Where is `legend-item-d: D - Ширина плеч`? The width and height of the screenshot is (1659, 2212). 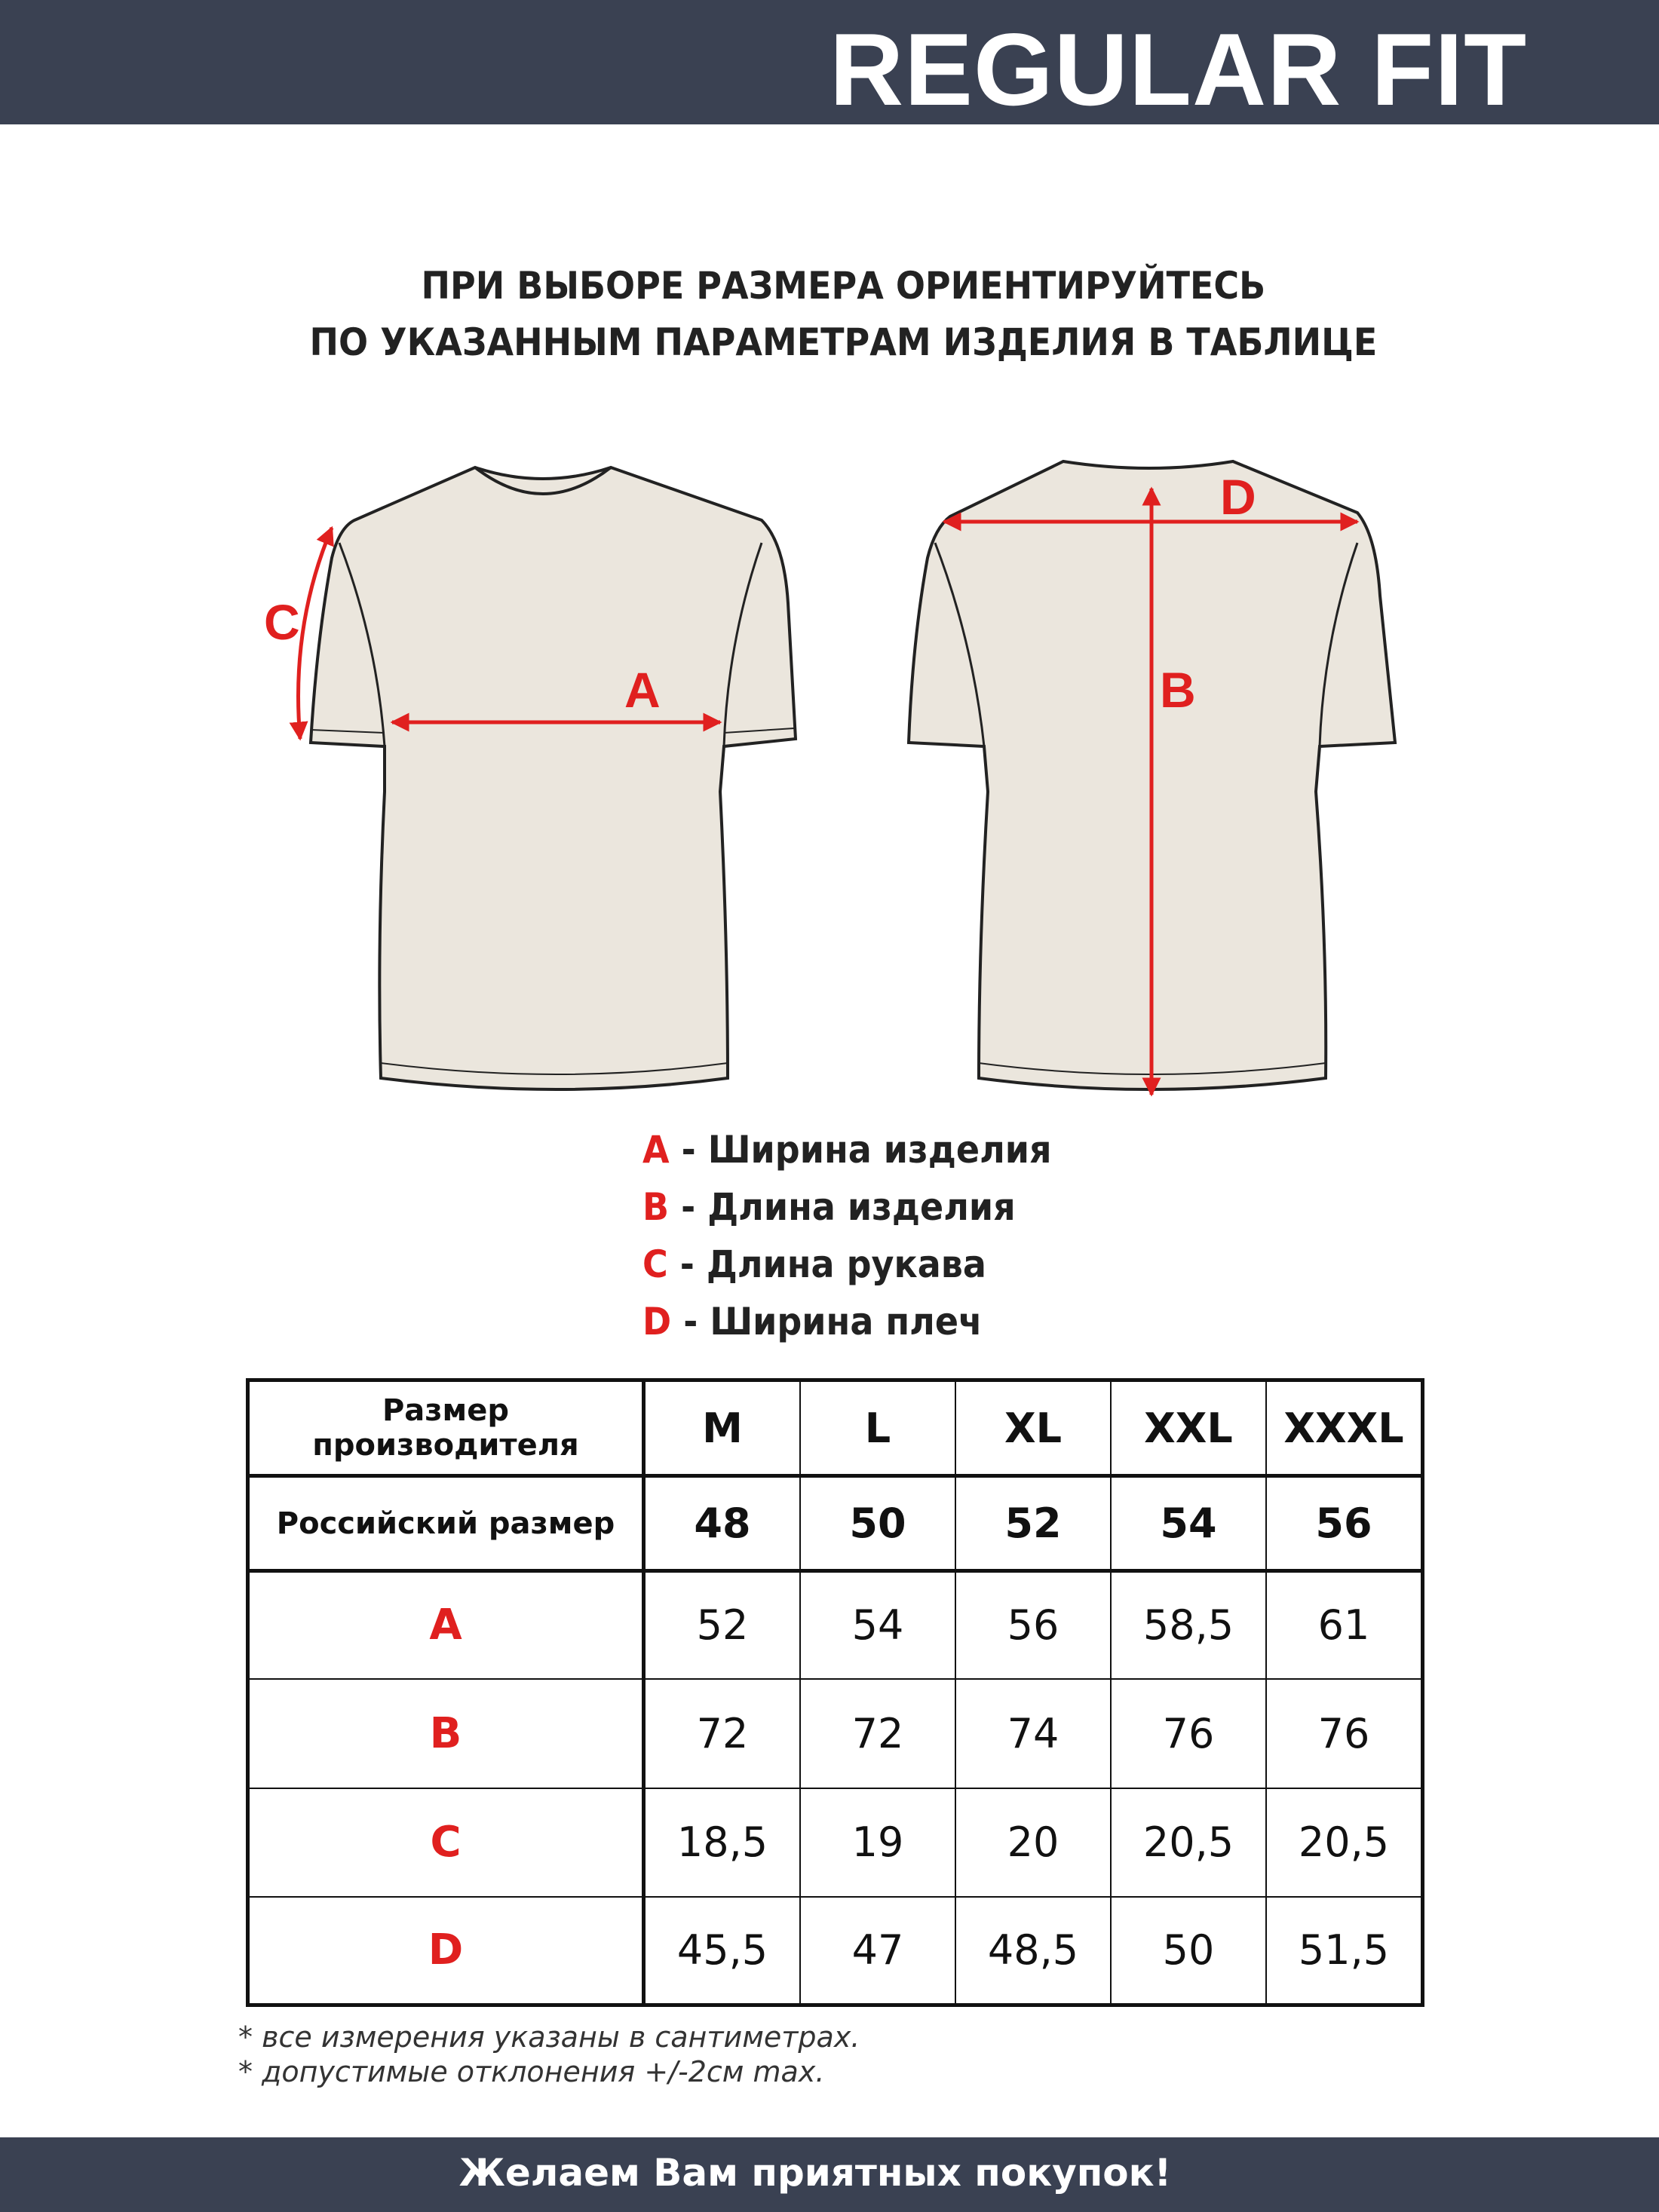
legend-item-d: D - Ширина плеч is located at coordinates (812, 1321).